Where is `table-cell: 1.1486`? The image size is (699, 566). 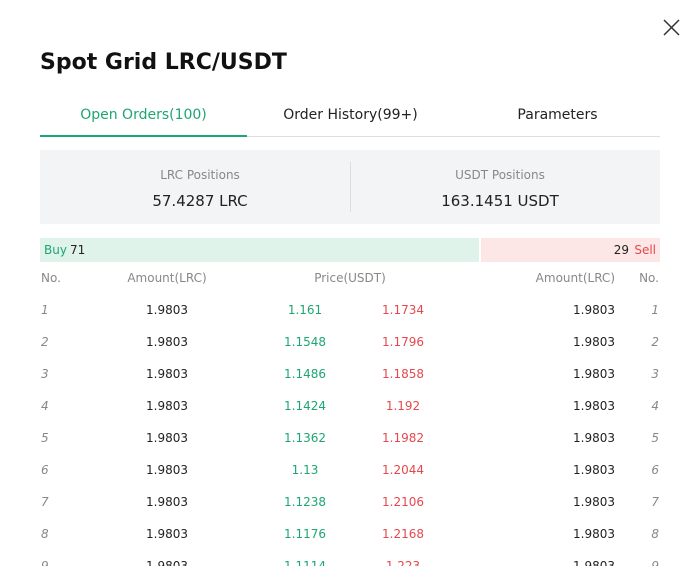
table-cell: 1.1486 is located at coordinates (305, 374).